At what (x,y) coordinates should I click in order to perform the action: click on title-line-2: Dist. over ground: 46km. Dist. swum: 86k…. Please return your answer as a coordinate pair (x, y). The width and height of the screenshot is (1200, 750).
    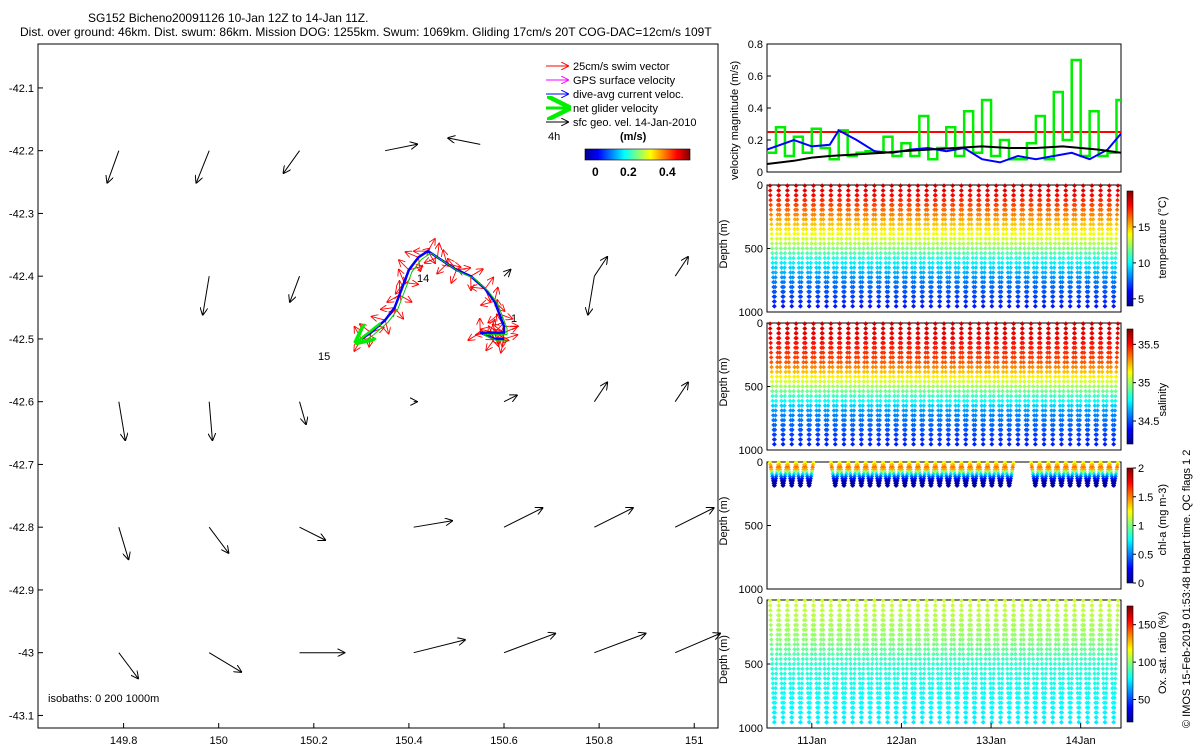
    Looking at the image, I should click on (366, 32).